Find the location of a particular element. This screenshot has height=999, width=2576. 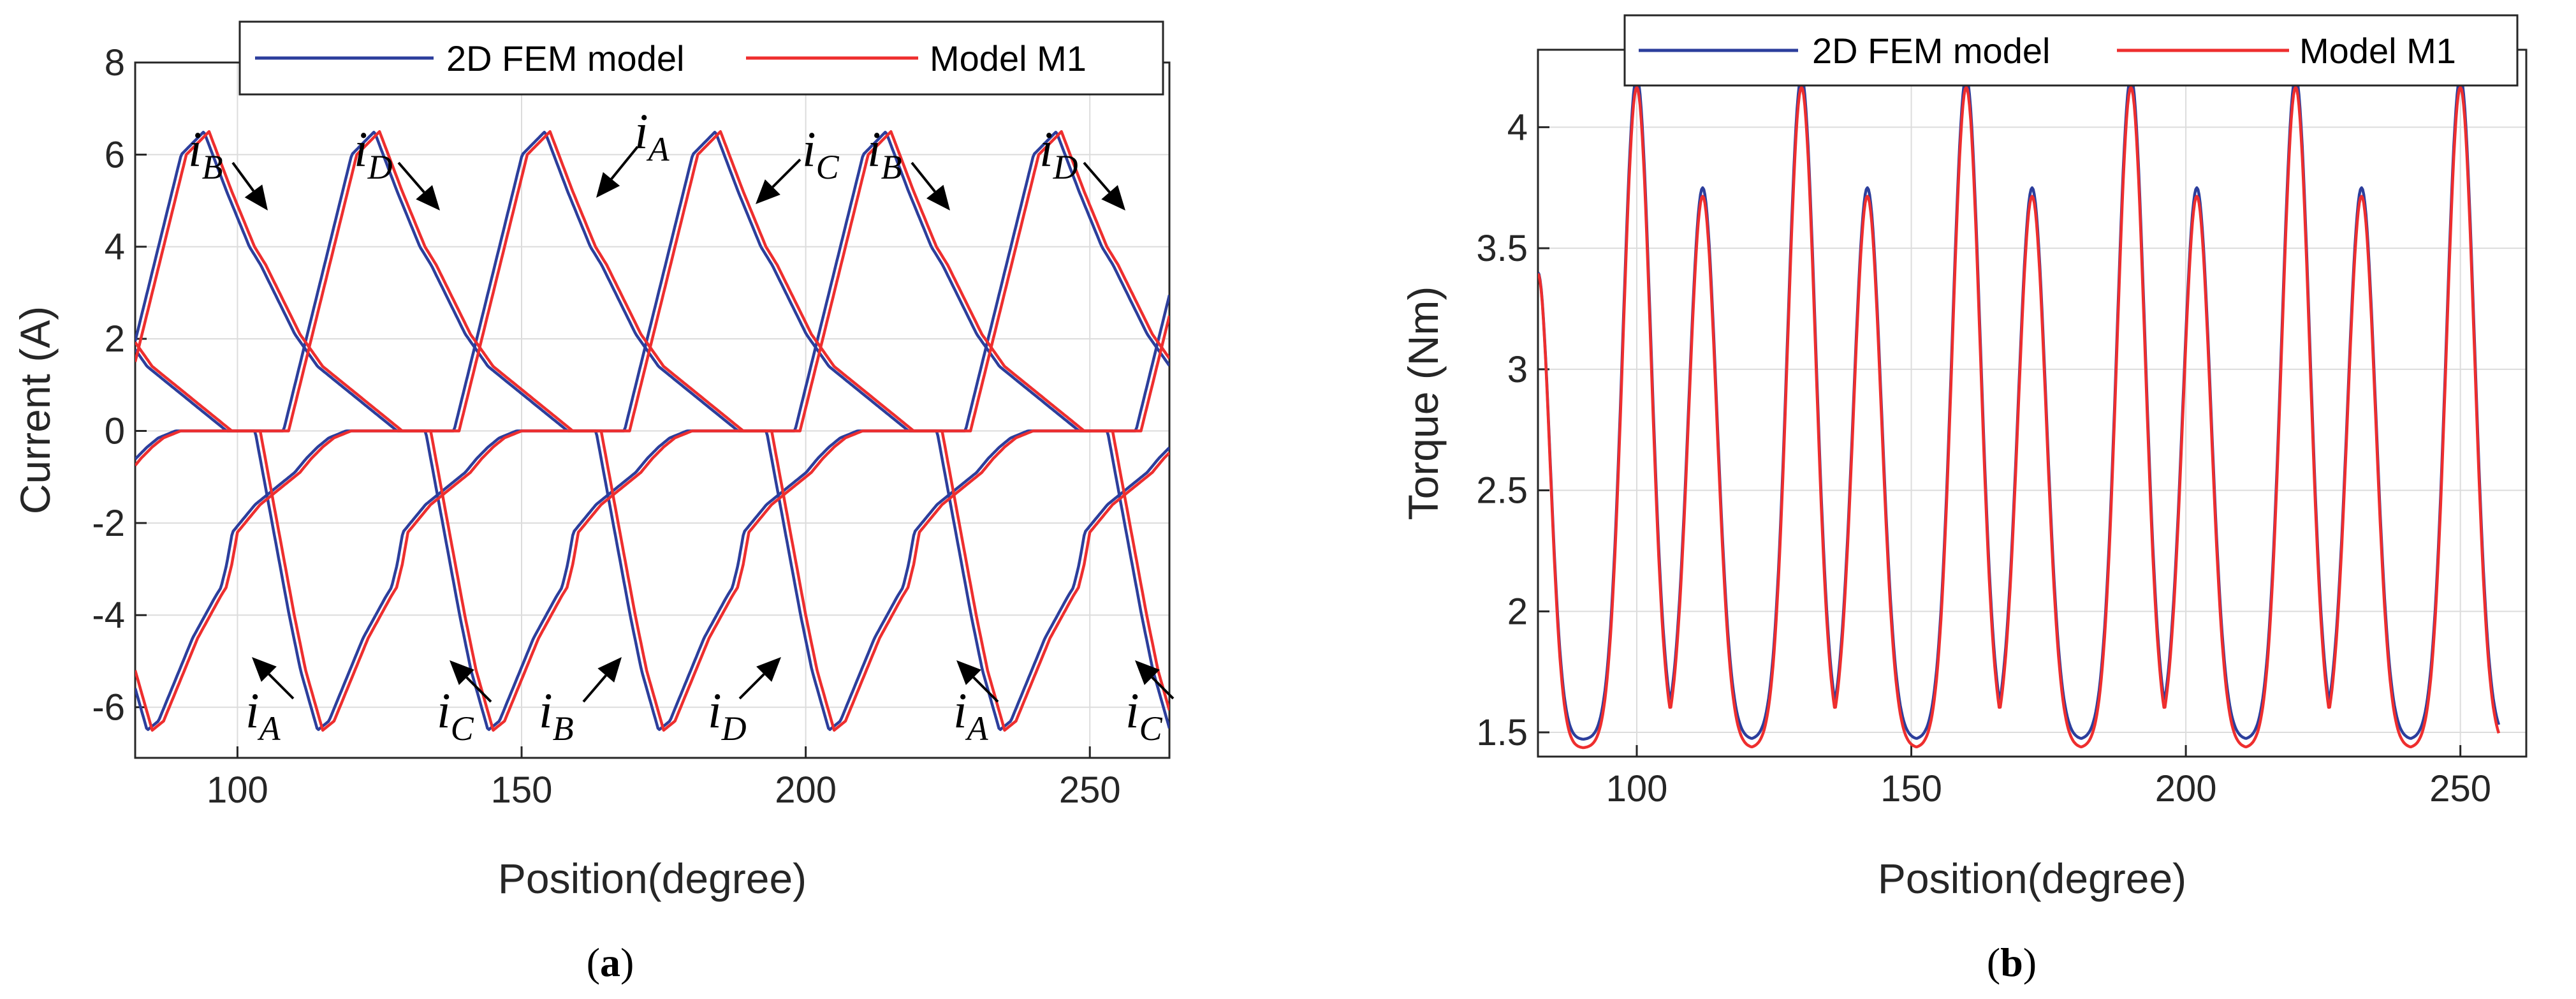

tick-label-x-a-3: 250 is located at coordinates (1090, 790).